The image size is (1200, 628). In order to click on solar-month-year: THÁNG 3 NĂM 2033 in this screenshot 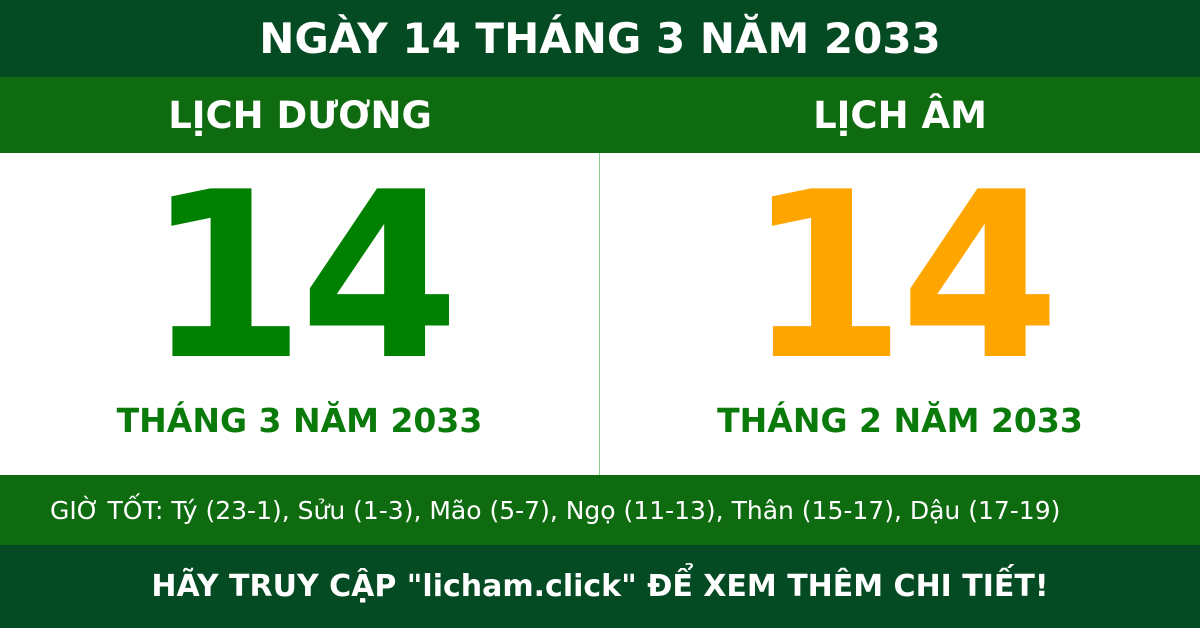, I will do `click(299, 420)`.